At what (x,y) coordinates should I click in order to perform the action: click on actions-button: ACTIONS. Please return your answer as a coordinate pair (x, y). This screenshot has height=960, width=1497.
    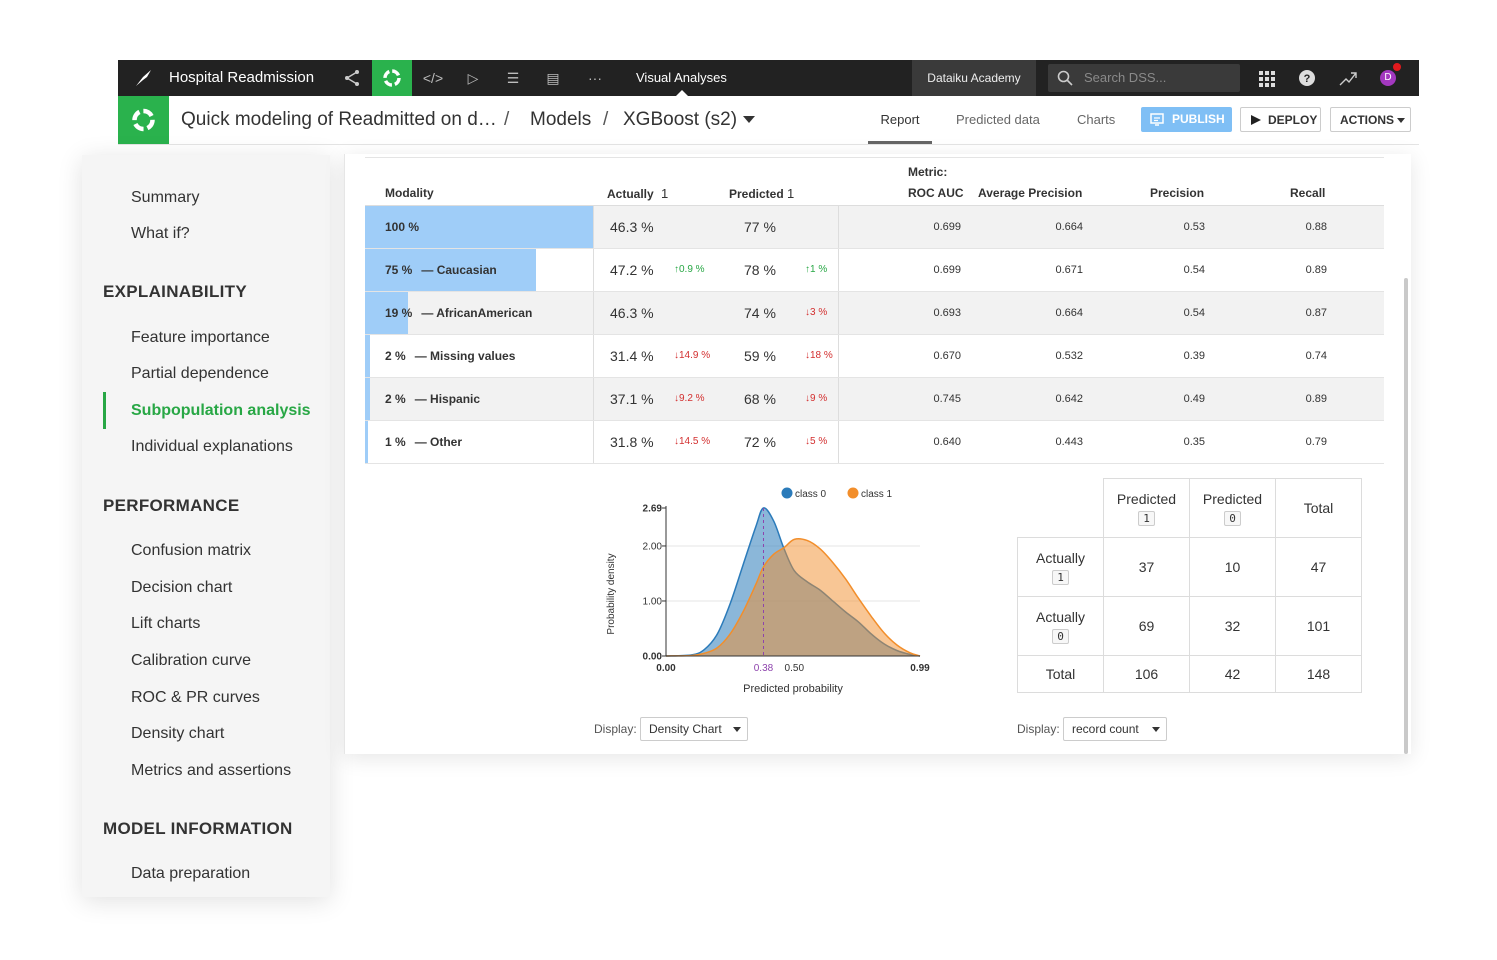
    Looking at the image, I should click on (1370, 119).